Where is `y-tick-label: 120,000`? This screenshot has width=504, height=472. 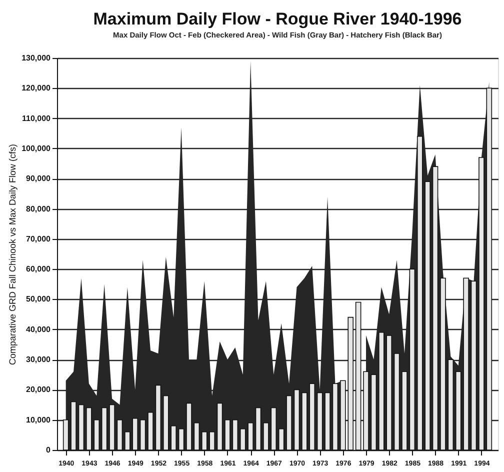
y-tick-label: 120,000 is located at coordinates (37, 88).